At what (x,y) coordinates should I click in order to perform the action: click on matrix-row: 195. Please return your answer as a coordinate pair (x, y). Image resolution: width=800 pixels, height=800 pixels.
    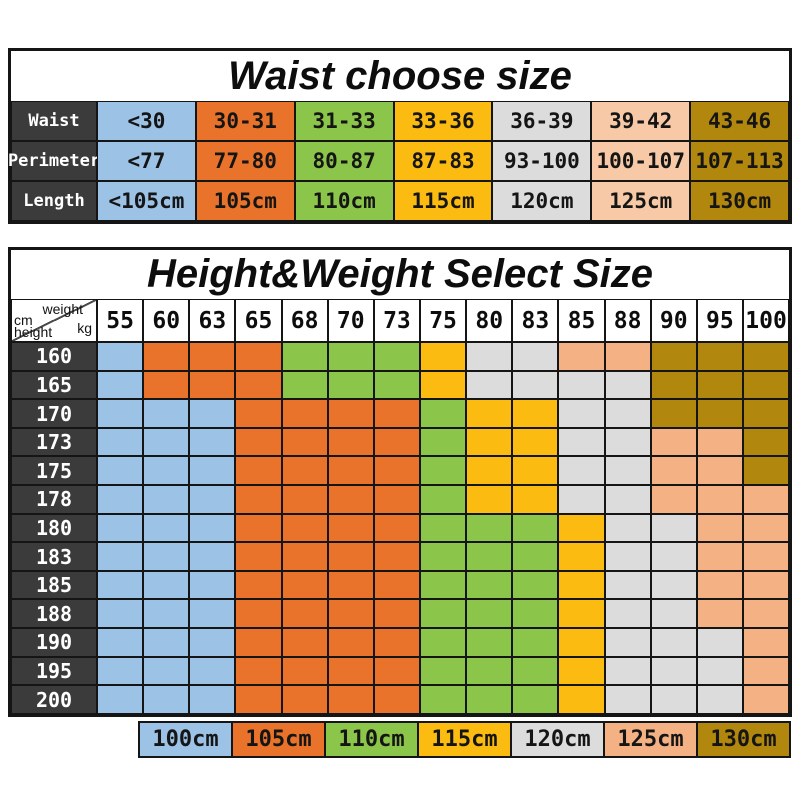
    Looking at the image, I should click on (400, 671).